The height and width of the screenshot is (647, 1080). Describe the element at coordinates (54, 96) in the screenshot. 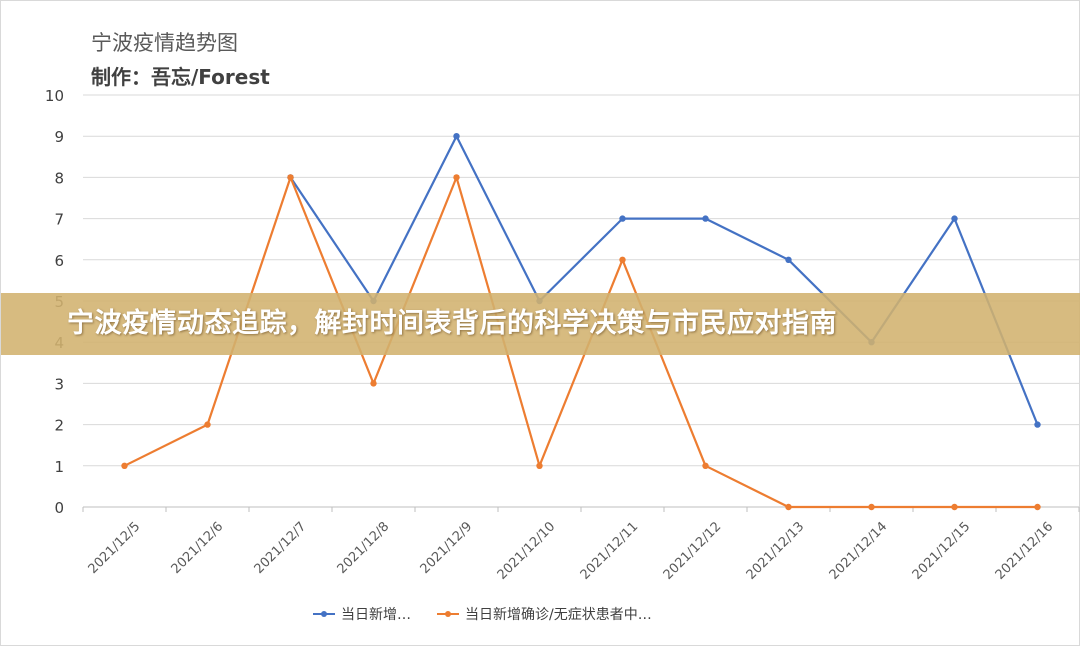

I see `y-tick-label: 10` at that location.